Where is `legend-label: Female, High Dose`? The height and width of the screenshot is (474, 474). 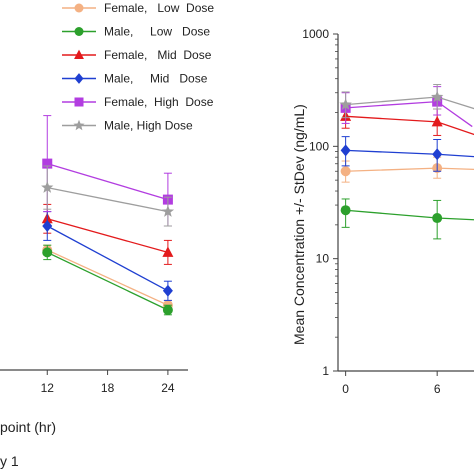 legend-label: Female, High Dose is located at coordinates (159, 102).